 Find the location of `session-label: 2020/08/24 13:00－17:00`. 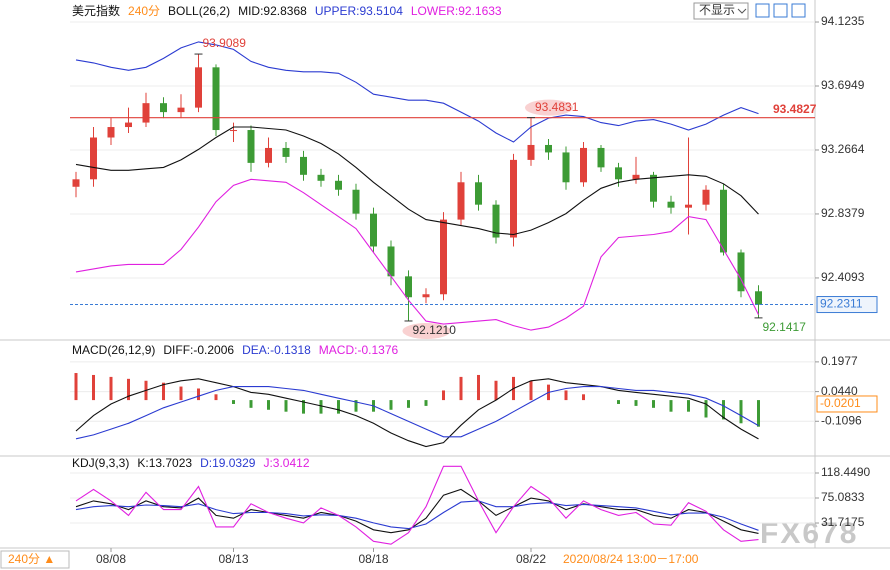

session-label: 2020/08/24 13:00－17:00 is located at coordinates (631, 559).